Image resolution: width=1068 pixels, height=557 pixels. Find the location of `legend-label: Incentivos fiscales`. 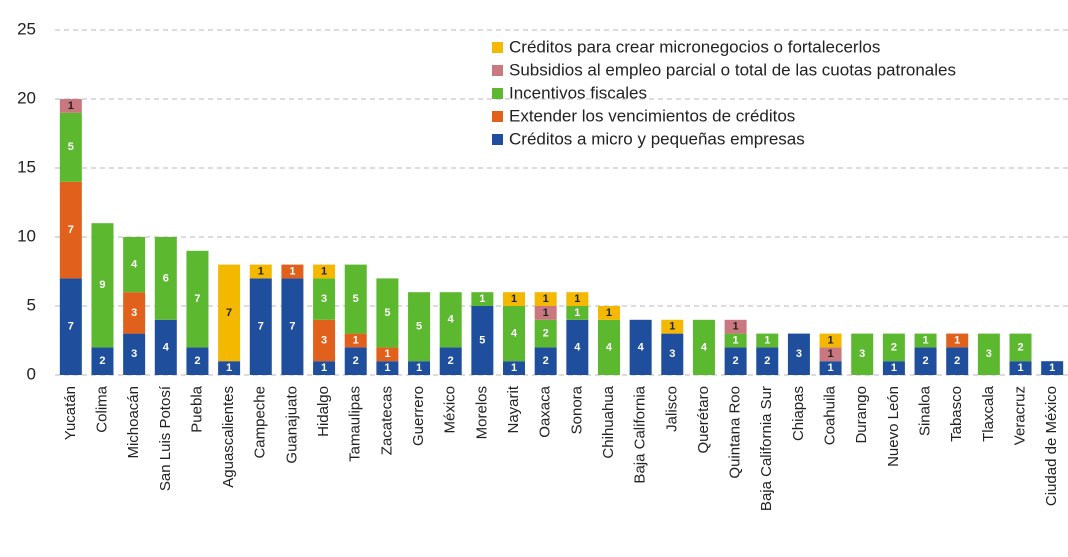

legend-label: Incentivos fiscales is located at coordinates (578, 92).